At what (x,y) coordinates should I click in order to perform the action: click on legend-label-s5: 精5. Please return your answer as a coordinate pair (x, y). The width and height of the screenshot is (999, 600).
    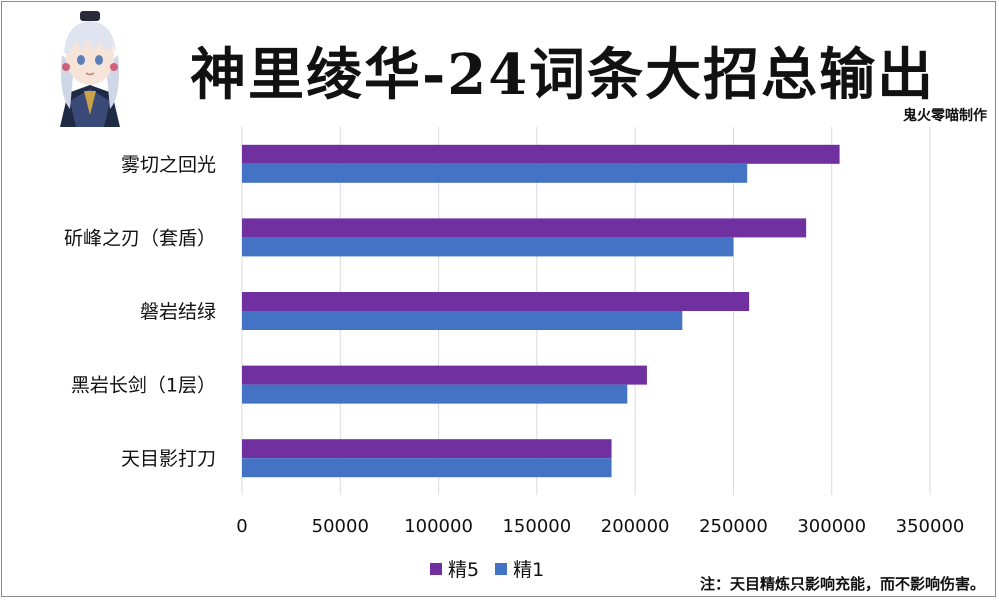
    Looking at the image, I should click on (464, 570).